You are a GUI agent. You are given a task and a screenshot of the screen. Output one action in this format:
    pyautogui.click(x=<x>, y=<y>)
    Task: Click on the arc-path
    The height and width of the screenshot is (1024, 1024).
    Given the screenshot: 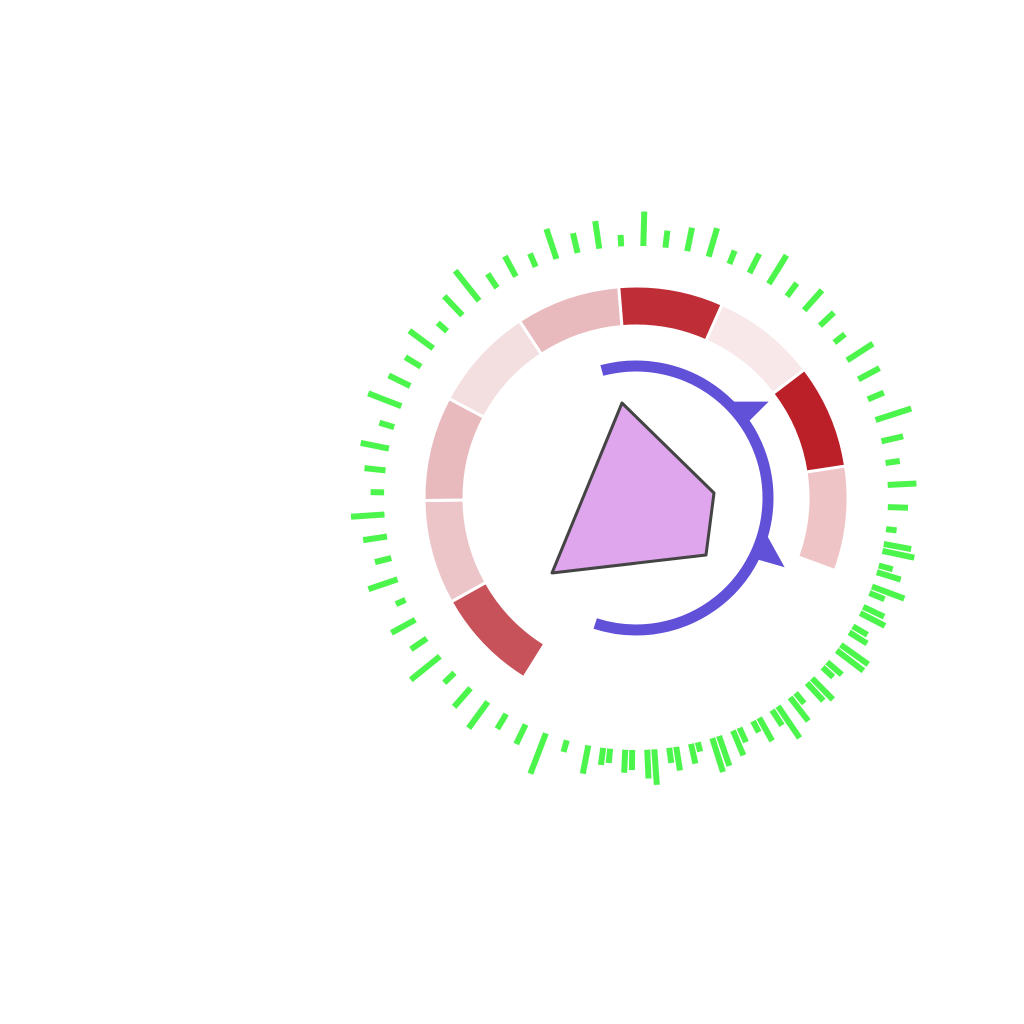 What is the action you would take?
    pyautogui.click(x=683, y=498)
    